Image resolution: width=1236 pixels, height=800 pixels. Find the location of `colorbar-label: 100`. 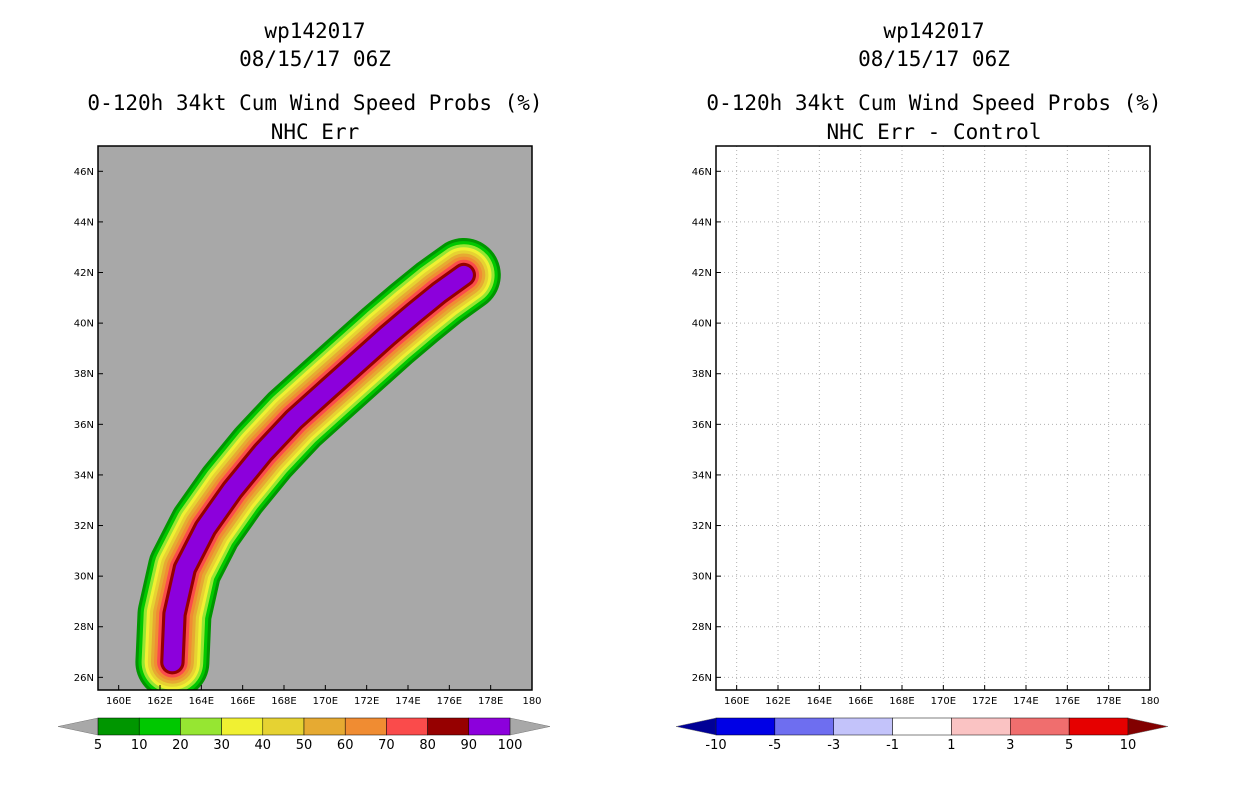

colorbar-label: 100 is located at coordinates (510, 745).